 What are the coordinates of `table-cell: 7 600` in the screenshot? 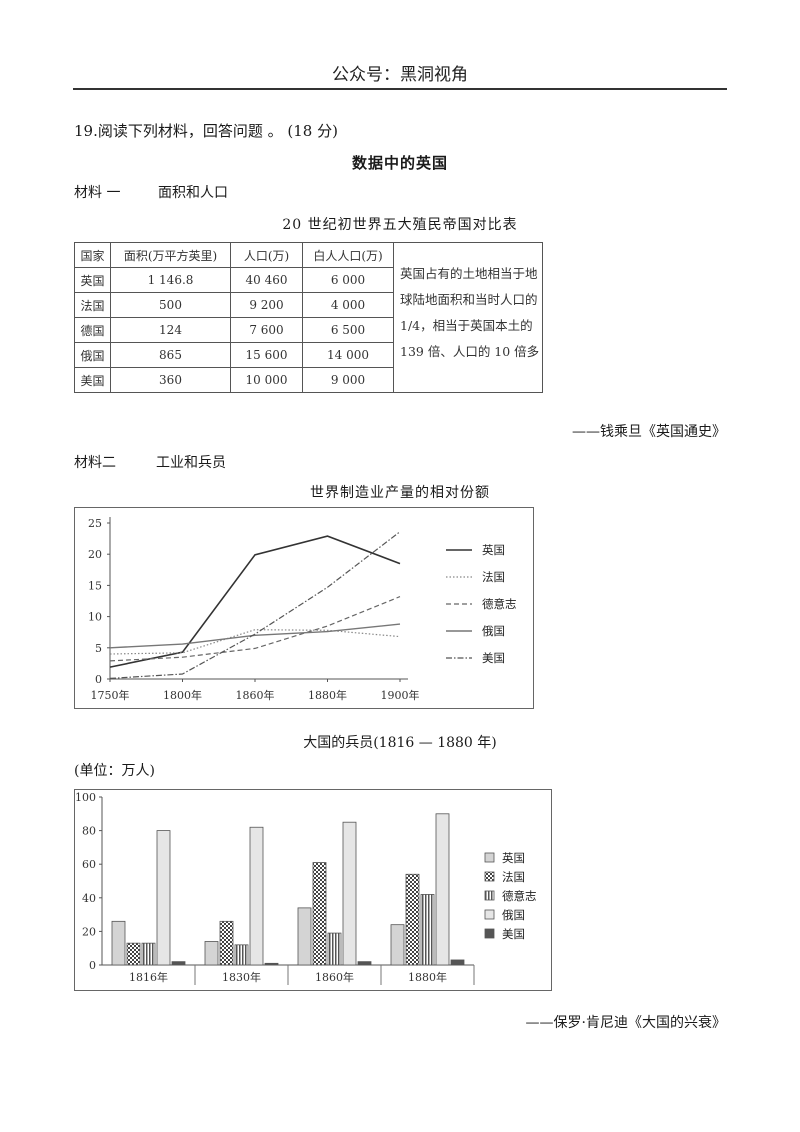 It's located at (266, 330).